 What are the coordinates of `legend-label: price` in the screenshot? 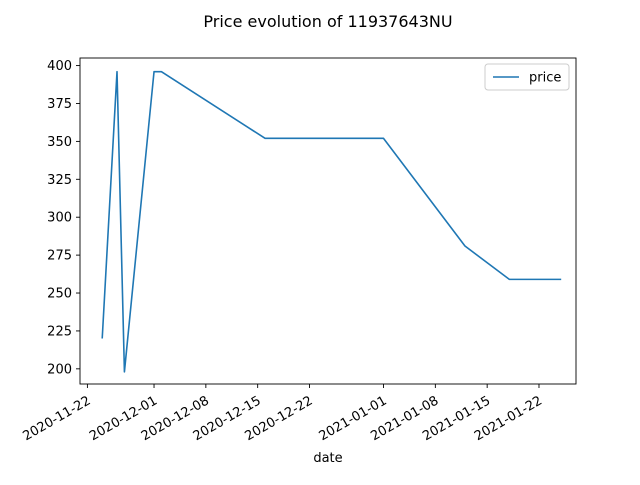 It's located at (545, 78).